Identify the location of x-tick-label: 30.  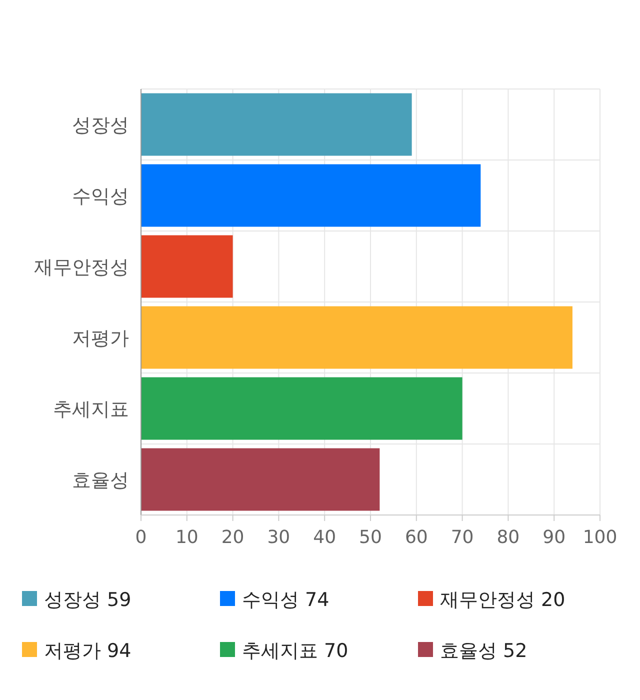
(278, 537).